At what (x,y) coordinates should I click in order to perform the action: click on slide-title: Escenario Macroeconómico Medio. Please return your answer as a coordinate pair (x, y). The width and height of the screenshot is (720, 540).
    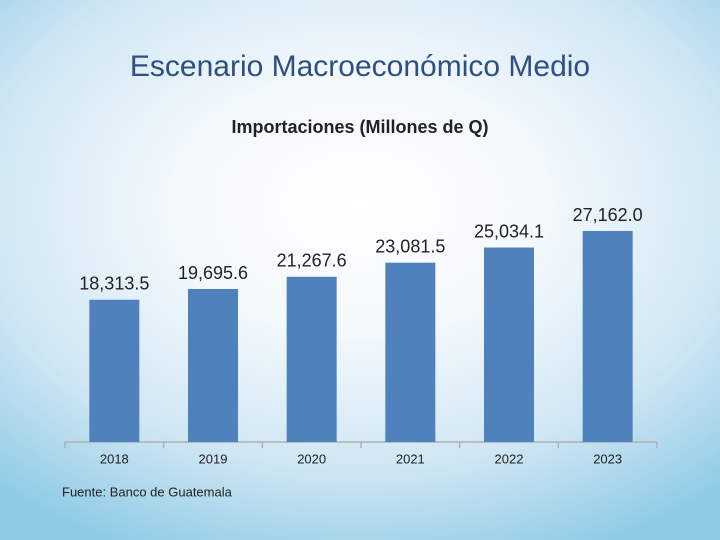
    Looking at the image, I should click on (360, 66).